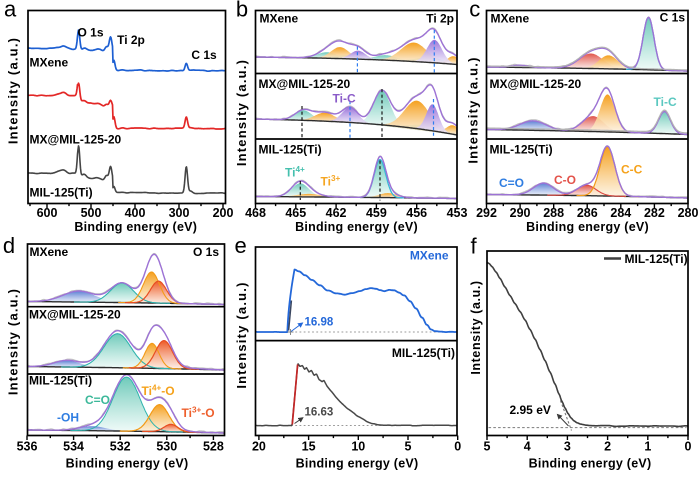 The image size is (700, 477). What do you see at coordinates (158, 390) in the screenshot?
I see `svg-text: Ti4+-O` at bounding box center [158, 390].